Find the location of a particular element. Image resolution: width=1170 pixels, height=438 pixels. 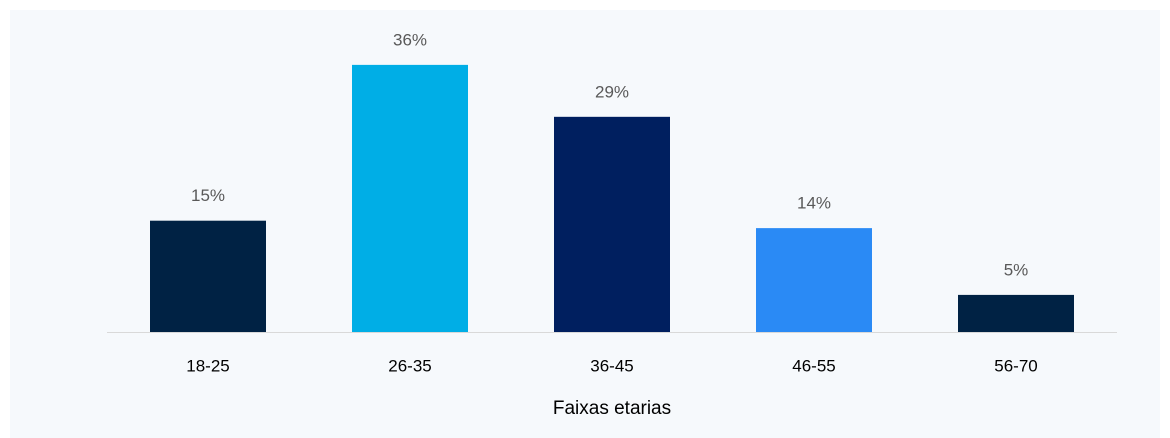

x-tick-label: 56-70 is located at coordinates (1015, 365).